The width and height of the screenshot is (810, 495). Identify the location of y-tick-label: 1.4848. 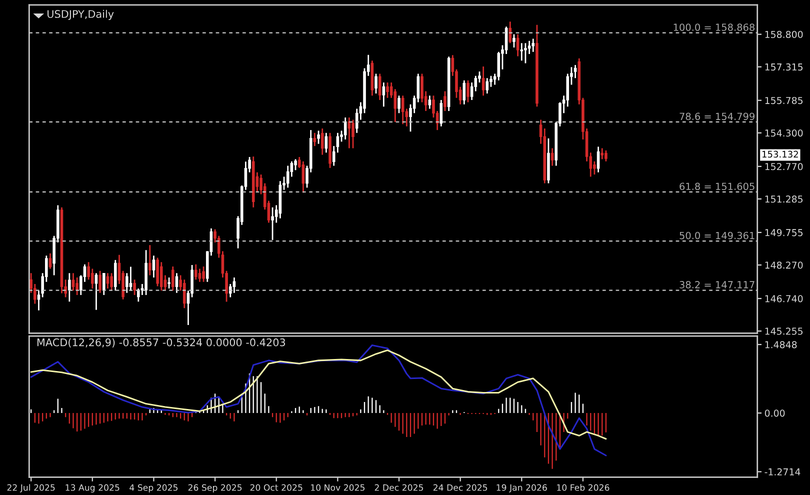
(781, 344).